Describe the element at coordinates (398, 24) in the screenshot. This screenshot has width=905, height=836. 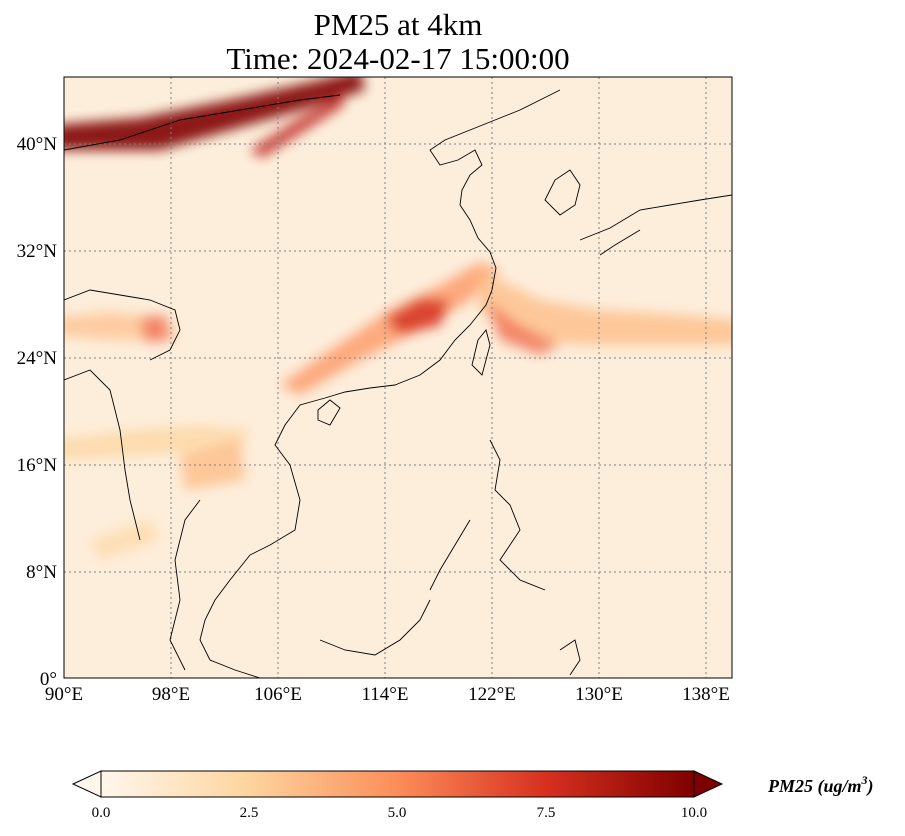
I see `map-title-variable: PM25 at 4km` at that location.